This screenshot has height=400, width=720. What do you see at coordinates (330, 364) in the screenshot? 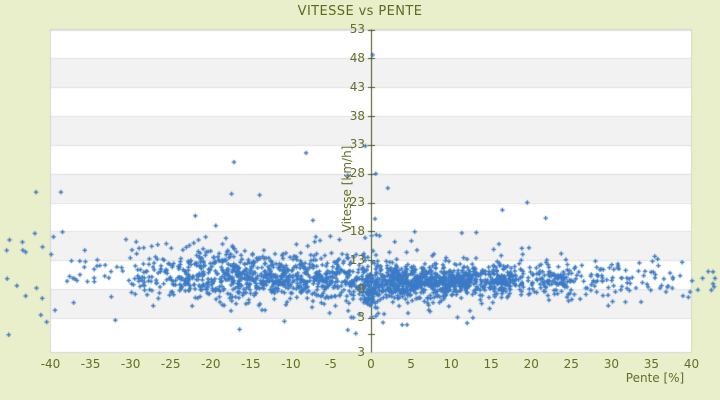
I see `x-tick-label: -5` at bounding box center [330, 364].